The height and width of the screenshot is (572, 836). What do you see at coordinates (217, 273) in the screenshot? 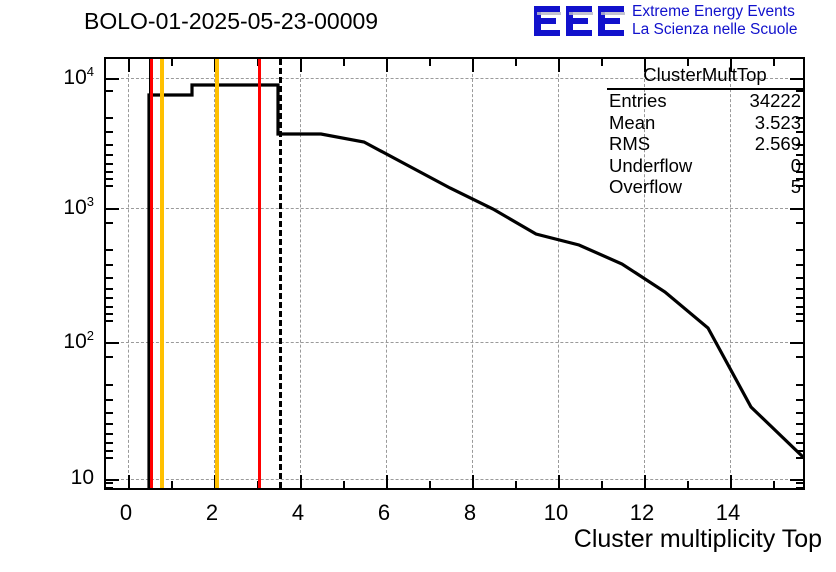
I see `marker-orange-cut-high` at bounding box center [217, 273].